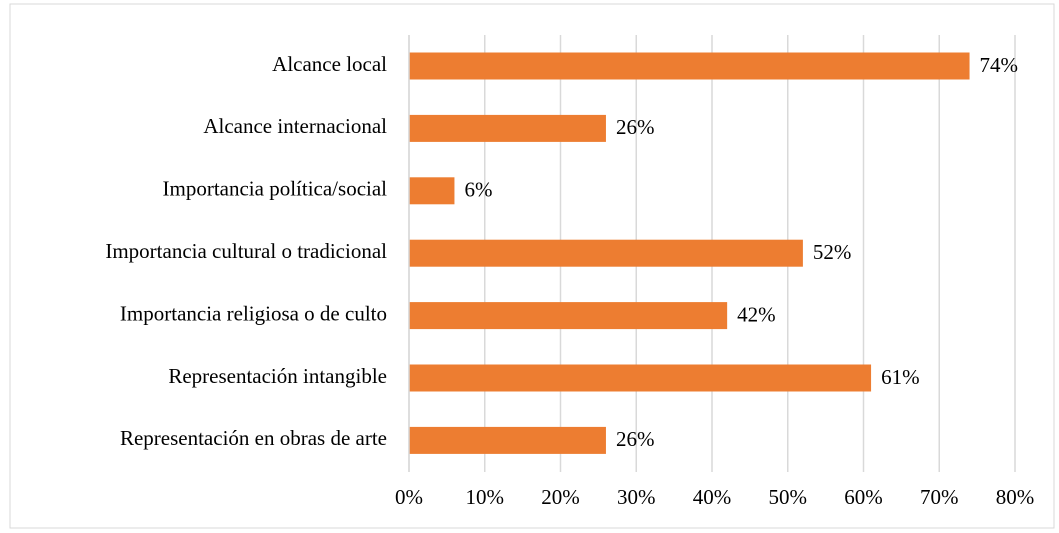  What do you see at coordinates (863, 497) in the screenshot?
I see `x-tick-label: 60%` at bounding box center [863, 497].